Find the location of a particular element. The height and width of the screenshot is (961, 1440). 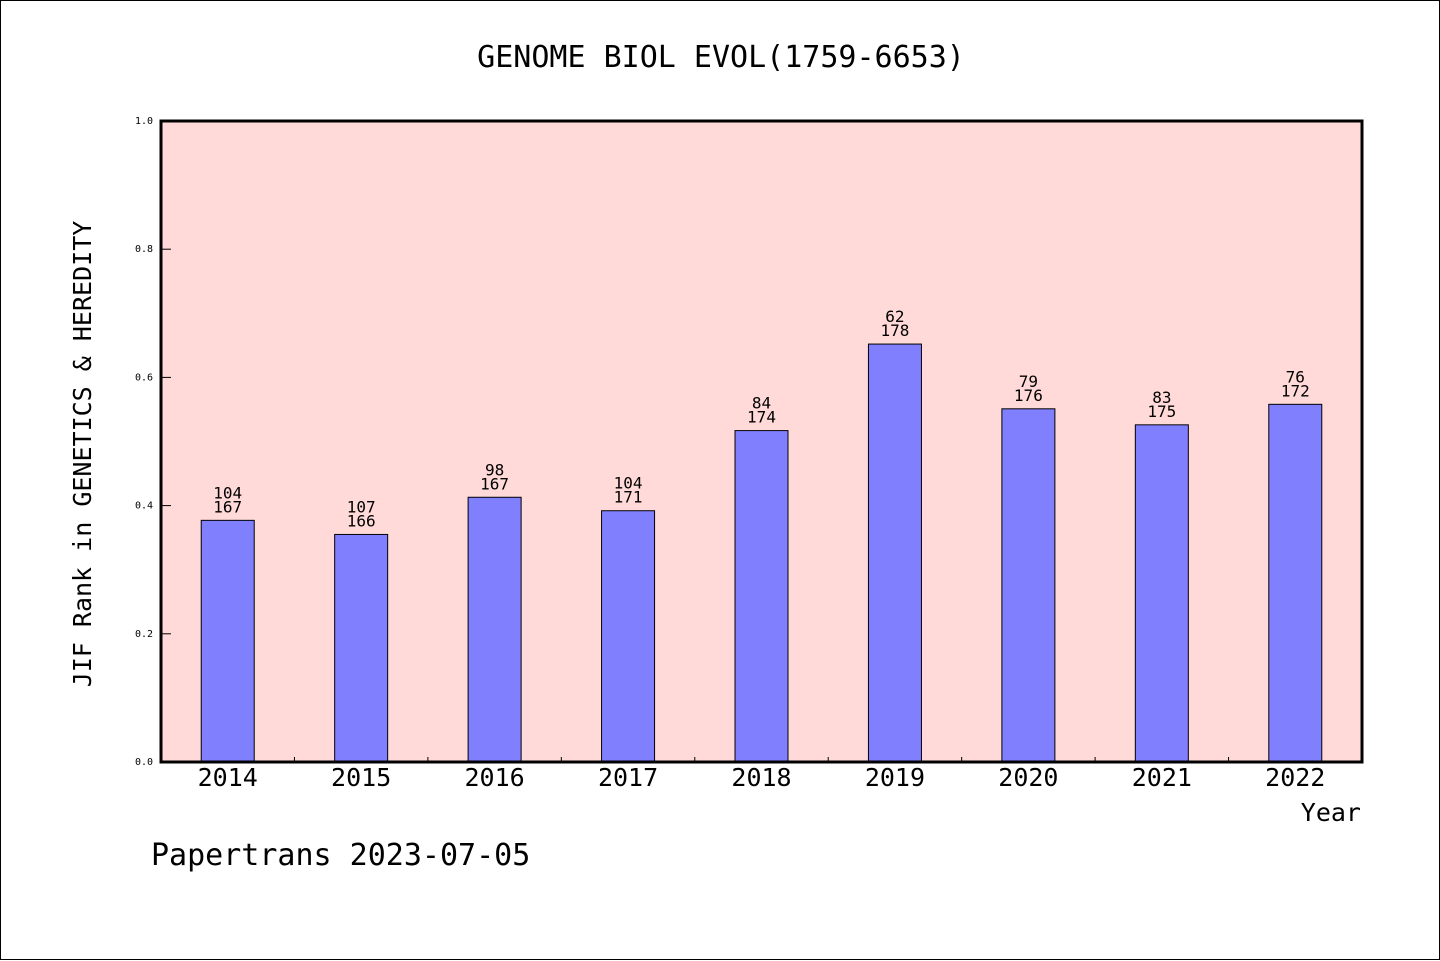

chart-title: GENOME BIOL EVOL(1759-6653) is located at coordinates (721, 57).